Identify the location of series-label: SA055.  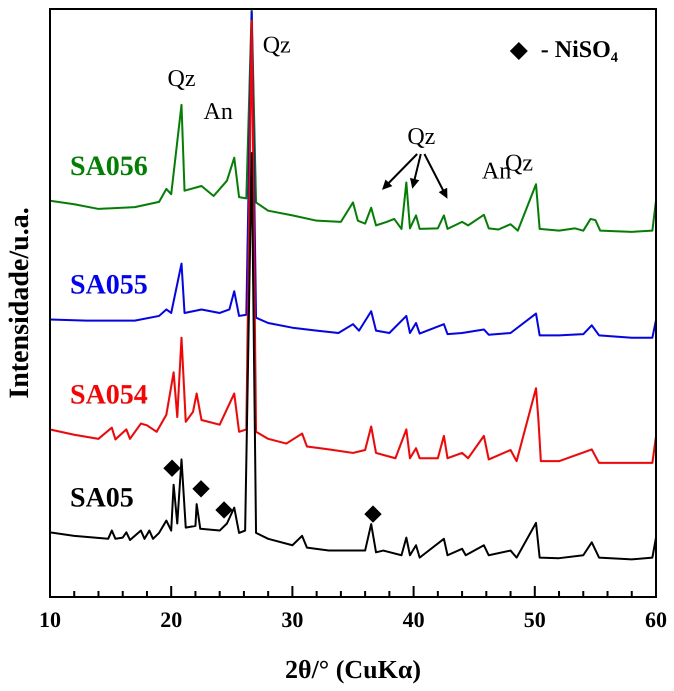
(109, 285).